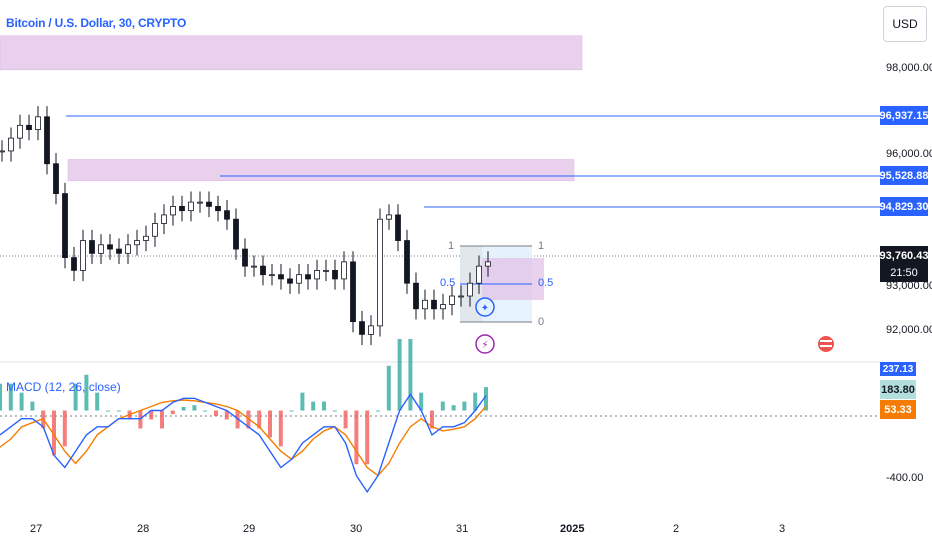 This screenshot has width=932, height=550. I want to click on sparkle-icon, so click(485, 307).